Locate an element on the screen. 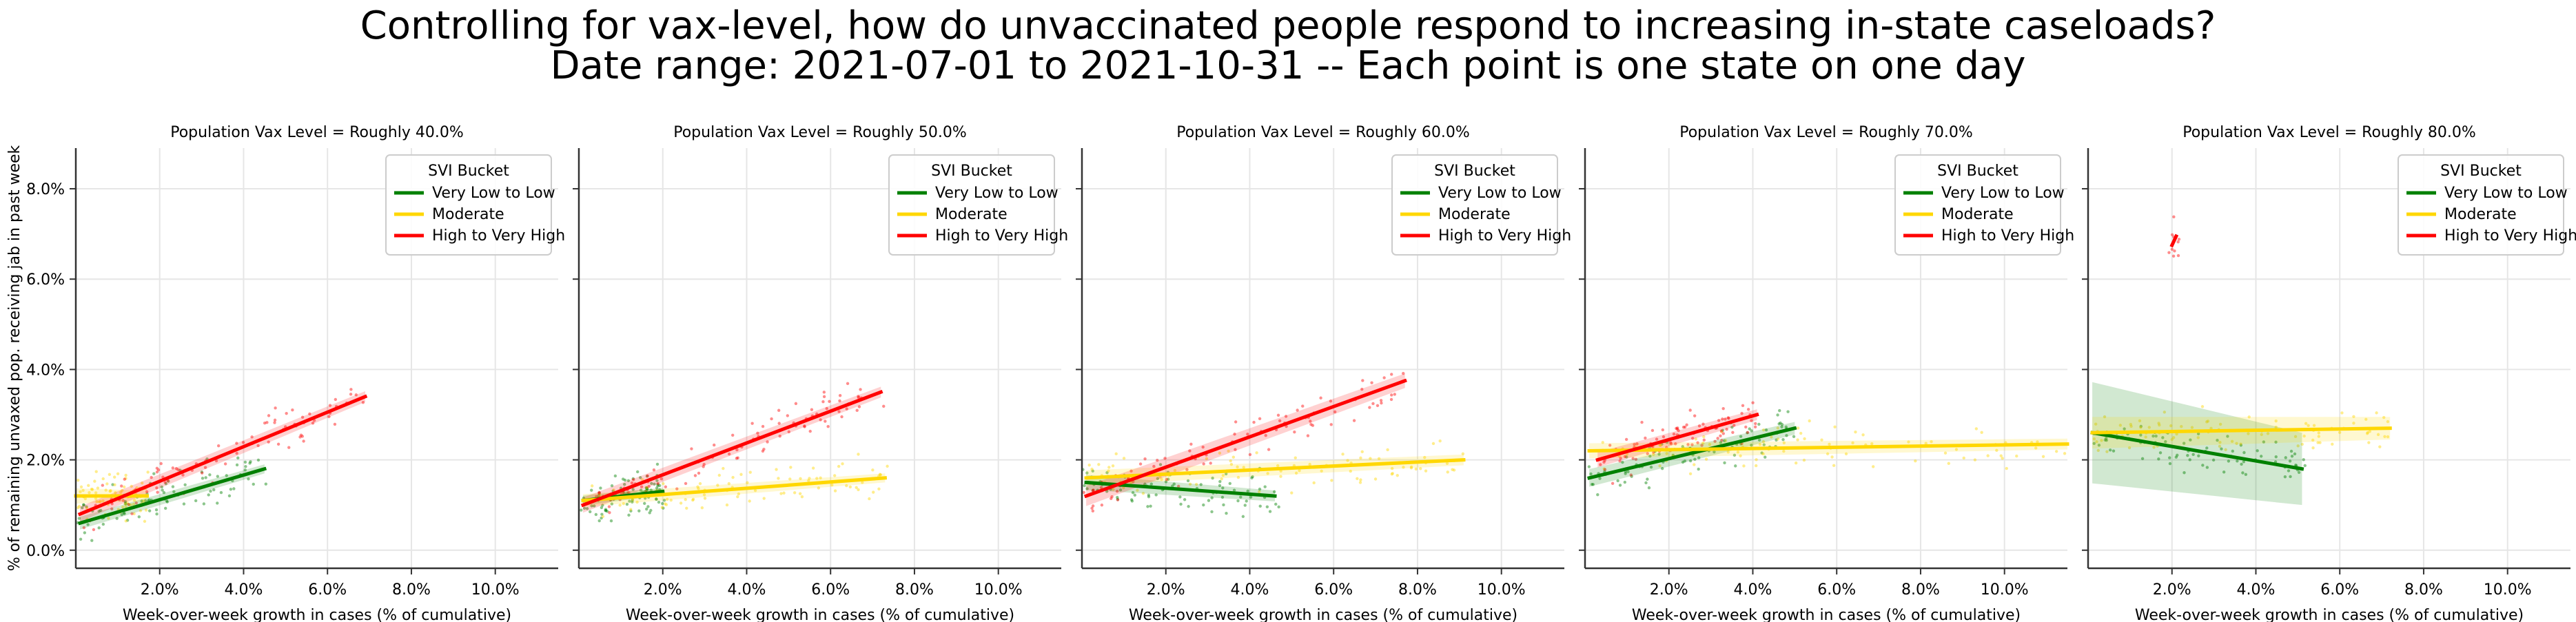 The height and width of the screenshot is (622, 2576). legend-title: SVI Bucket is located at coordinates (1977, 172).